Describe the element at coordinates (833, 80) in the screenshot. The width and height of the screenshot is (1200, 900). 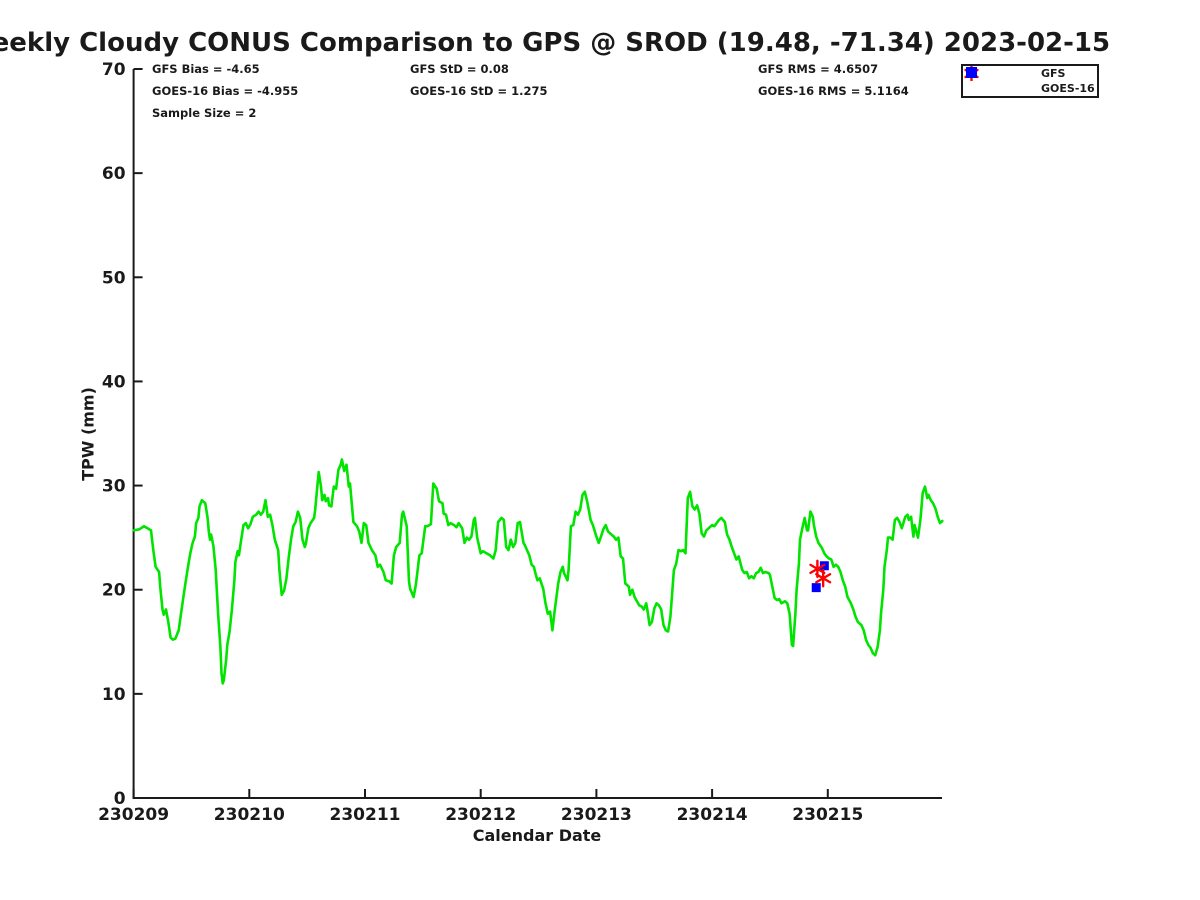
I see `stats-column-rms: GFS RMS = 4.6507 GOES-16 RMS = 5.1164` at that location.